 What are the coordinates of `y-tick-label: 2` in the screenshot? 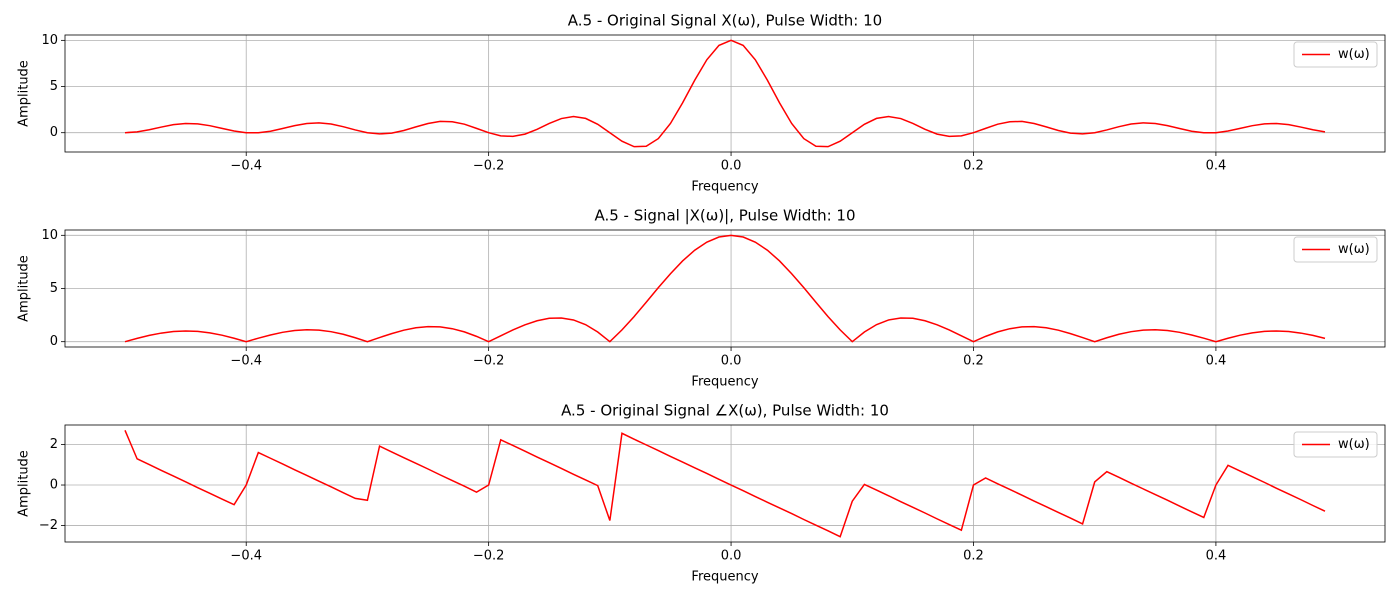 It's located at (54, 444).